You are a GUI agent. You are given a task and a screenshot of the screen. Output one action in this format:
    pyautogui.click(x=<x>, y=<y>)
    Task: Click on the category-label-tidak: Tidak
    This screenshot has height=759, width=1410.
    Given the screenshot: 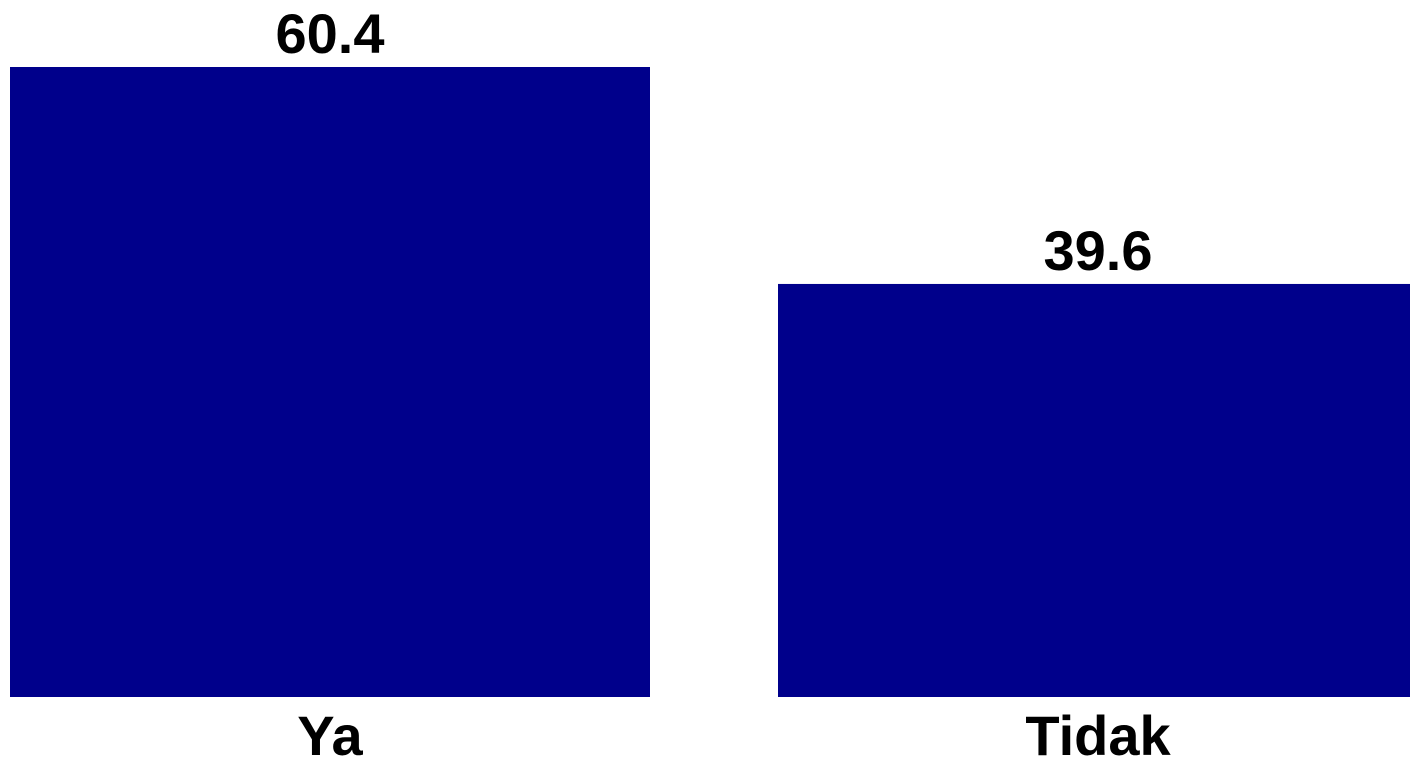 What is the action you would take?
    pyautogui.click(x=1098, y=731)
    